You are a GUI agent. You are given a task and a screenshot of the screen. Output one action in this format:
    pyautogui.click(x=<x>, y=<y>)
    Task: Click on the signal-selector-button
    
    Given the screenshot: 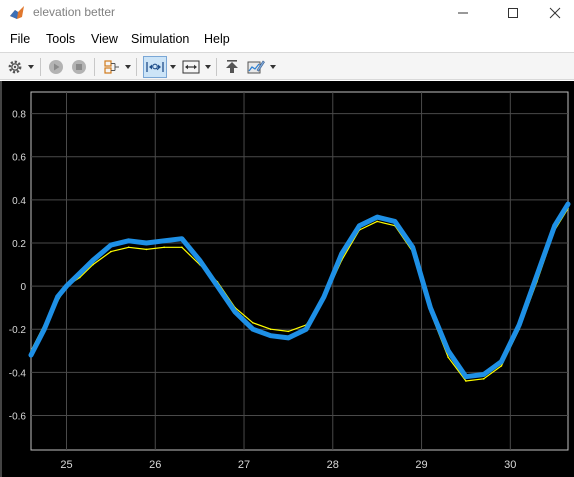 What is the action you would take?
    pyautogui.click(x=112, y=67)
    